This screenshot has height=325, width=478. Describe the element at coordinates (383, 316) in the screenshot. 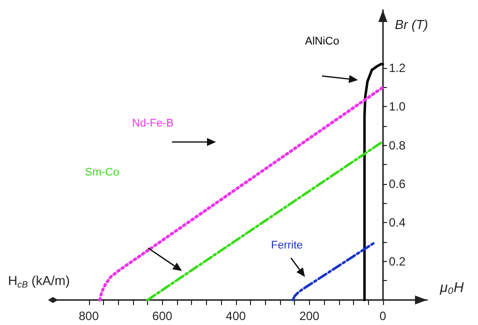

I see `x-tick-label: 0` at that location.